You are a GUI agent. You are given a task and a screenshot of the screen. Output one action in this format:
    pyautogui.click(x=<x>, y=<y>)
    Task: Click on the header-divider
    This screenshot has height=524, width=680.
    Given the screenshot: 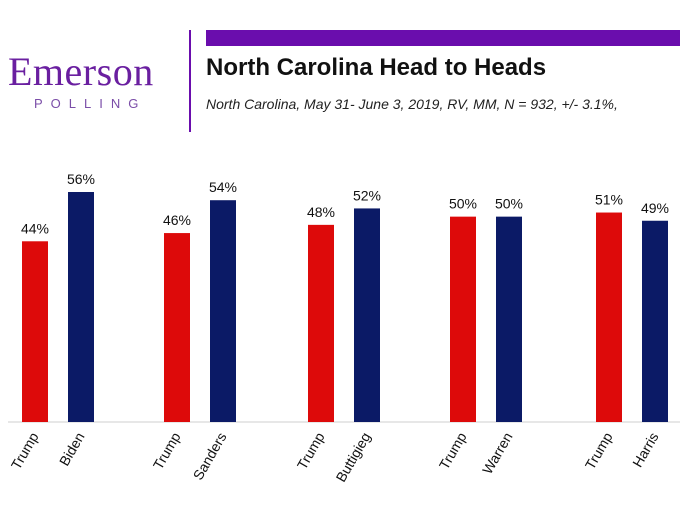 What is the action you would take?
    pyautogui.click(x=190, y=81)
    